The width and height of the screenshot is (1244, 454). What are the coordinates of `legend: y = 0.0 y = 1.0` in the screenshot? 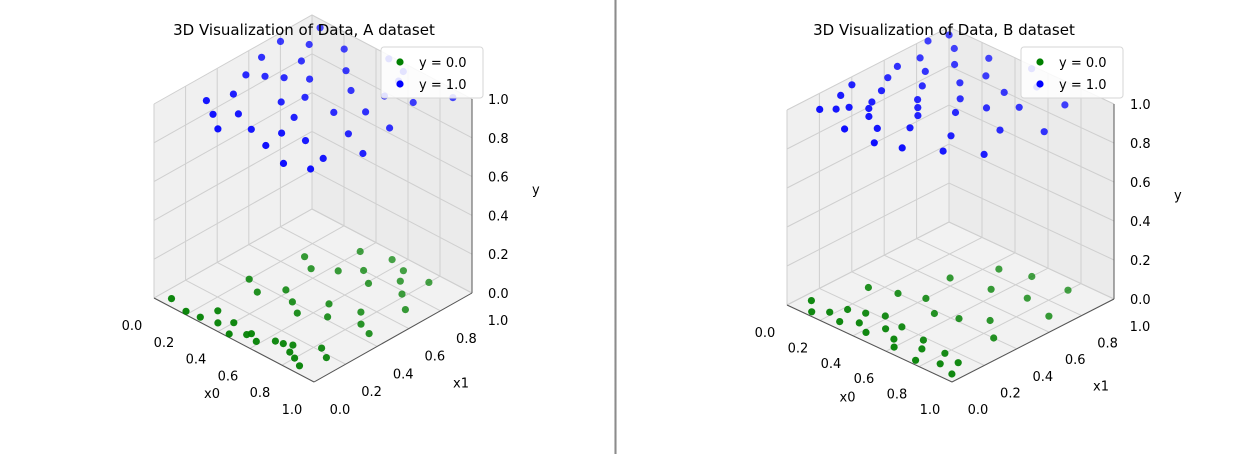 It's located at (1072, 72).